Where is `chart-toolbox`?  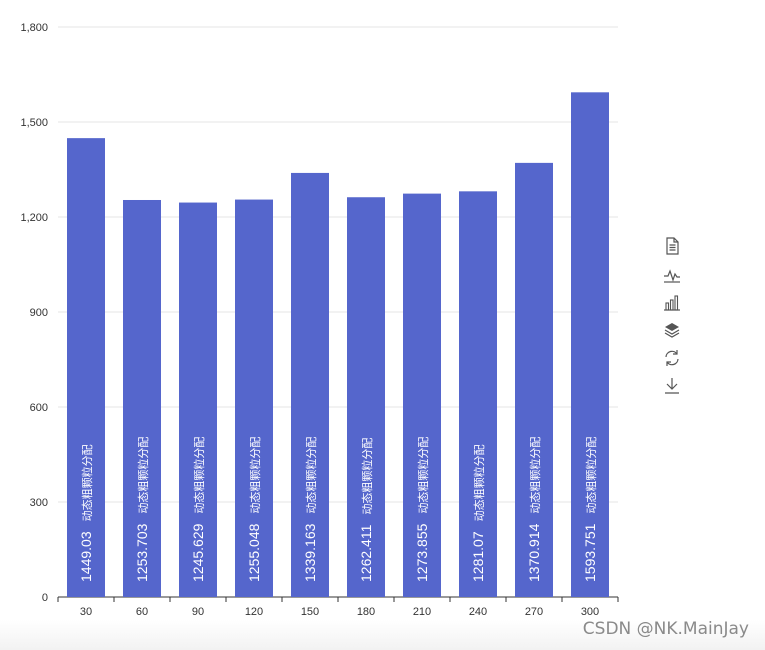 chart-toolbox is located at coordinates (674, 320).